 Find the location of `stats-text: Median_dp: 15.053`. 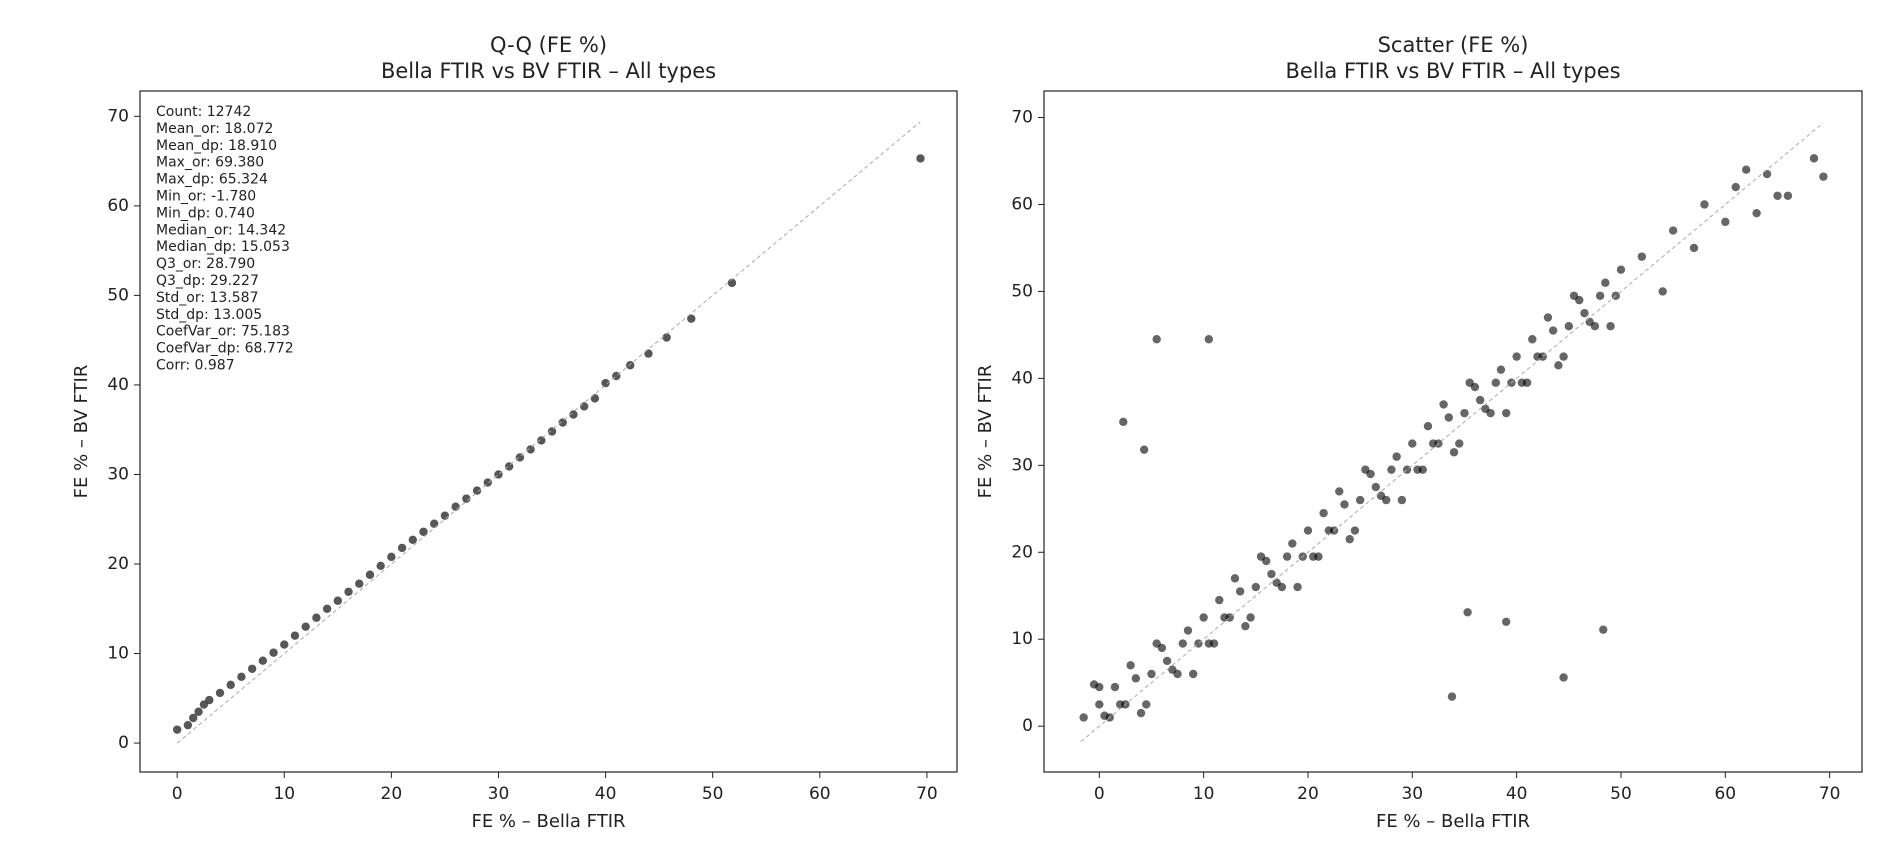

stats-text: Median_dp: 15.053 is located at coordinates (223, 247).